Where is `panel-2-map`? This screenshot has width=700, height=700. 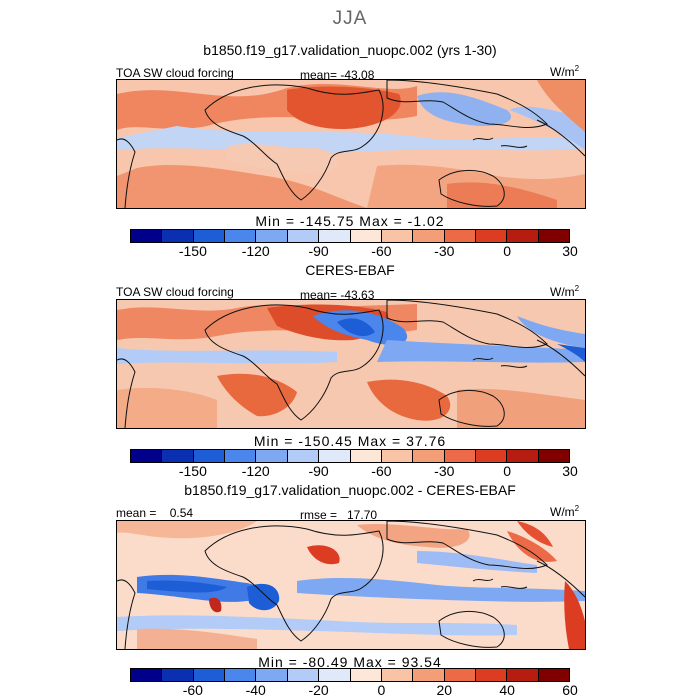 panel-2-map is located at coordinates (351, 364).